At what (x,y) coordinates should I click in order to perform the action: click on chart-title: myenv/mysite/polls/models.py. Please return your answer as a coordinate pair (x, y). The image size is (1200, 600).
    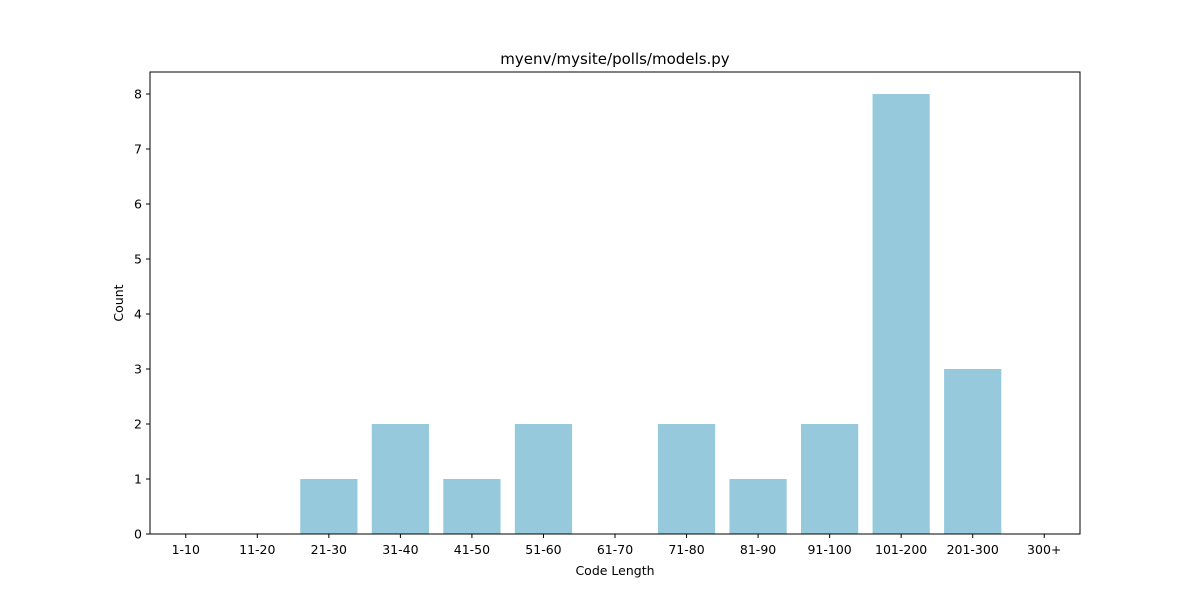
    Looking at the image, I should click on (615, 59).